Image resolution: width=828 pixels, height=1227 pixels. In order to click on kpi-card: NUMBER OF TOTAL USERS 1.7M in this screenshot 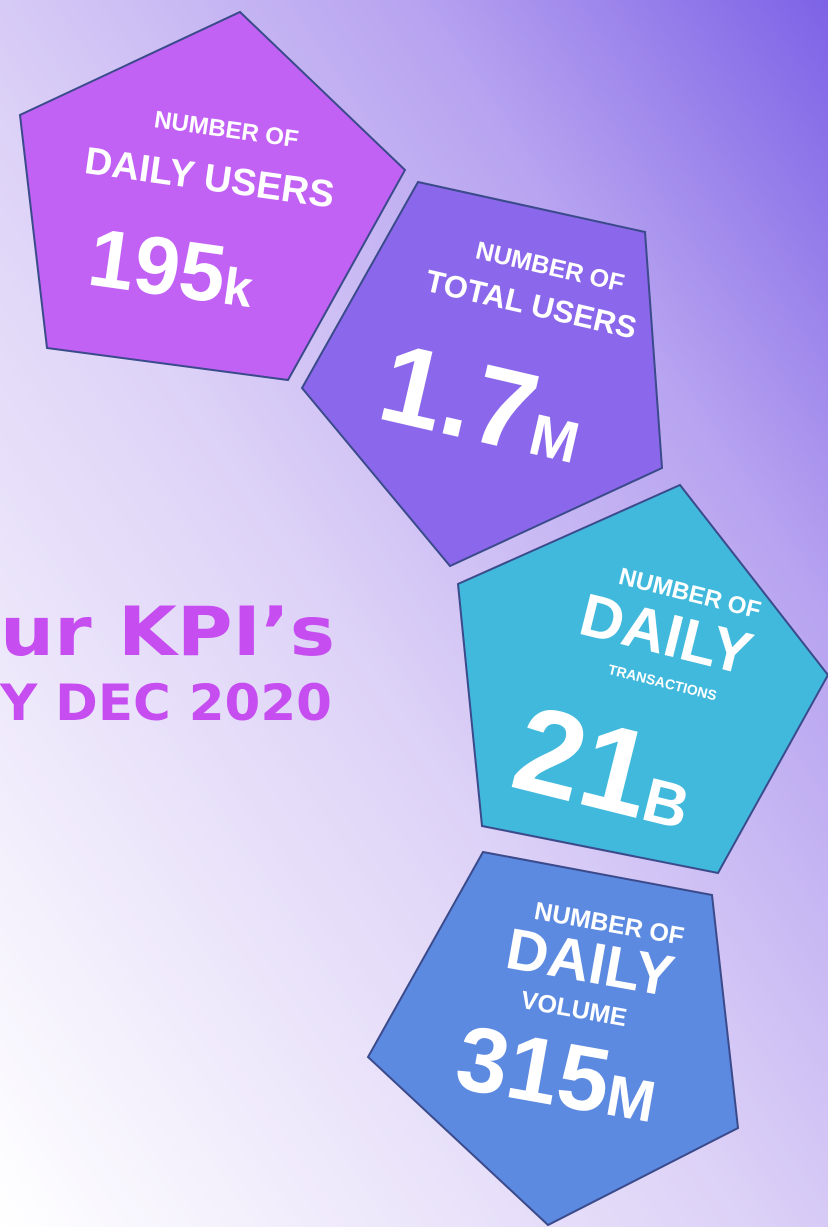, I will do `click(482, 374)`.